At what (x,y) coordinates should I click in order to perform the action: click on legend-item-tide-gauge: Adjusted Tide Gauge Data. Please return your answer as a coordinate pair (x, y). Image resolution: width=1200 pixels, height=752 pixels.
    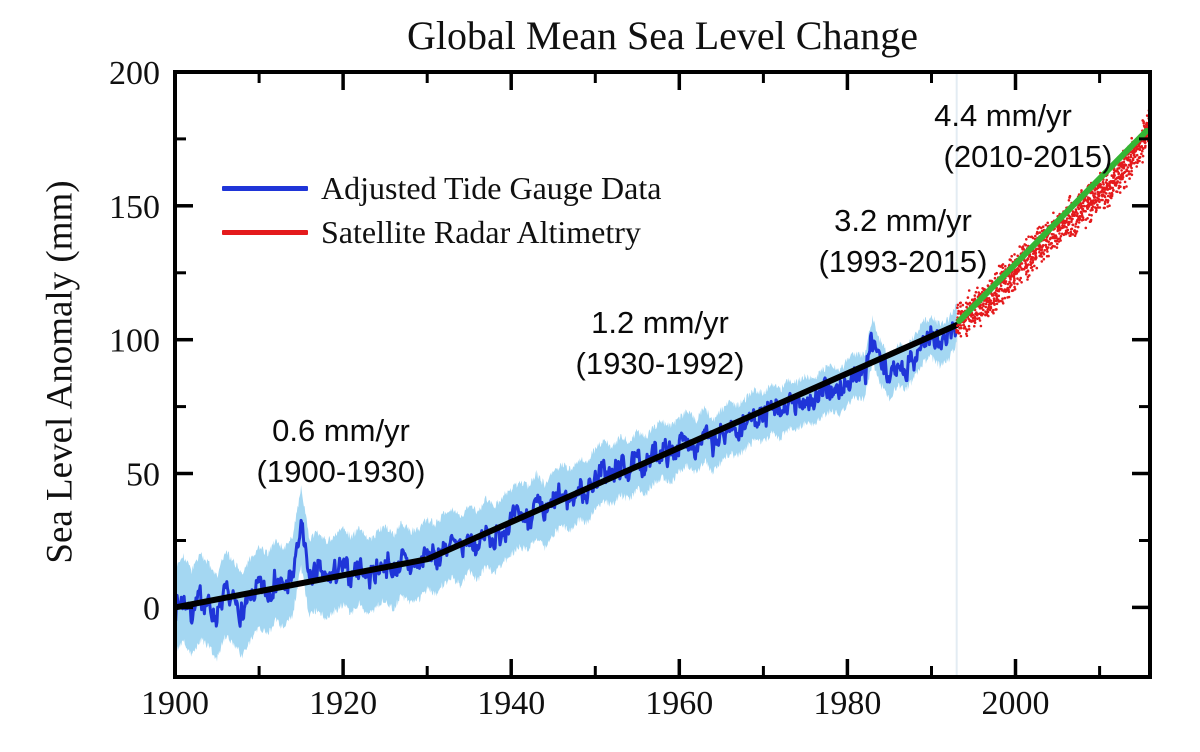
    Looking at the image, I should click on (441, 188).